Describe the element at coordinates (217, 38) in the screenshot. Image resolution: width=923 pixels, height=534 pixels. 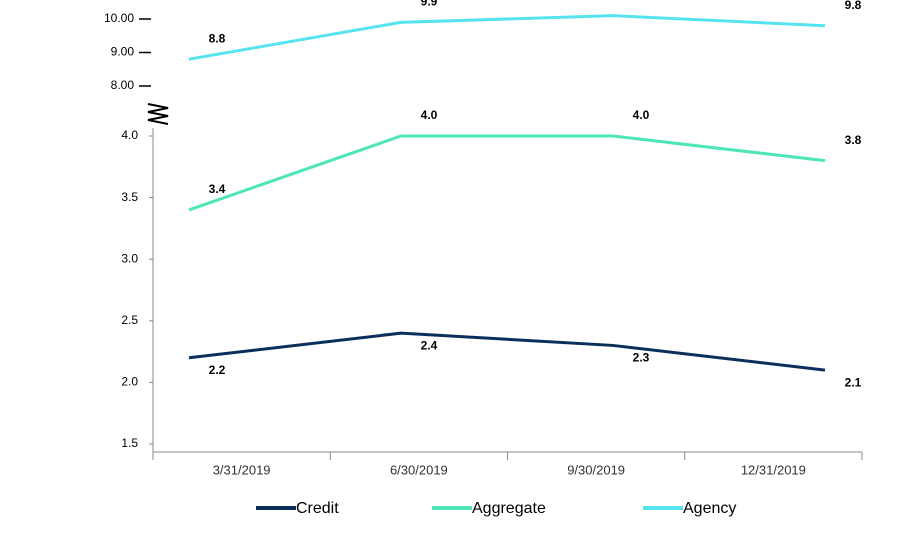
I see `data-label: 8.8` at that location.